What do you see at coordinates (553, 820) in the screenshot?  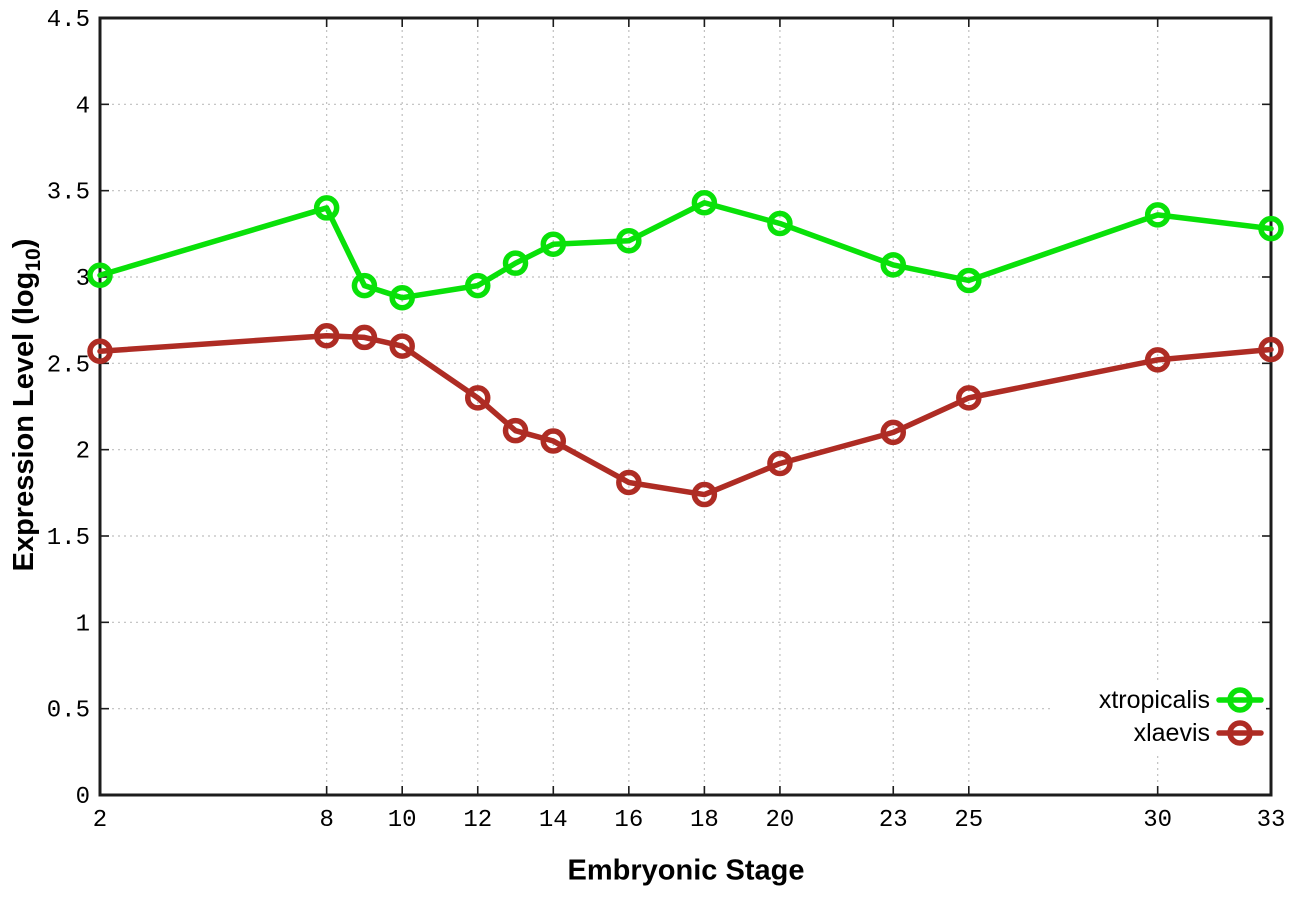 I see `x-tick-label: 14` at bounding box center [553, 820].